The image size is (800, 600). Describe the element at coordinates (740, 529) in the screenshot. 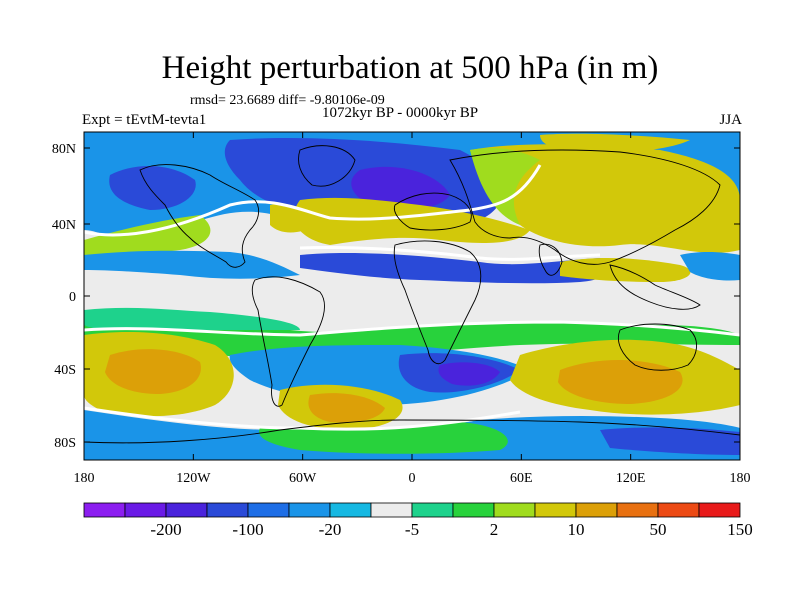

I see `colorbar-label: 150` at that location.